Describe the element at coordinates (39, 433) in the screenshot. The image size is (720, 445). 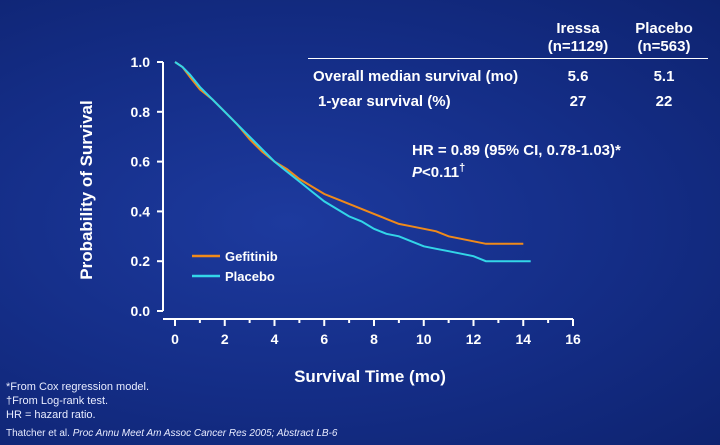
I see `citation-prefix: Thatcher et al.` at that location.